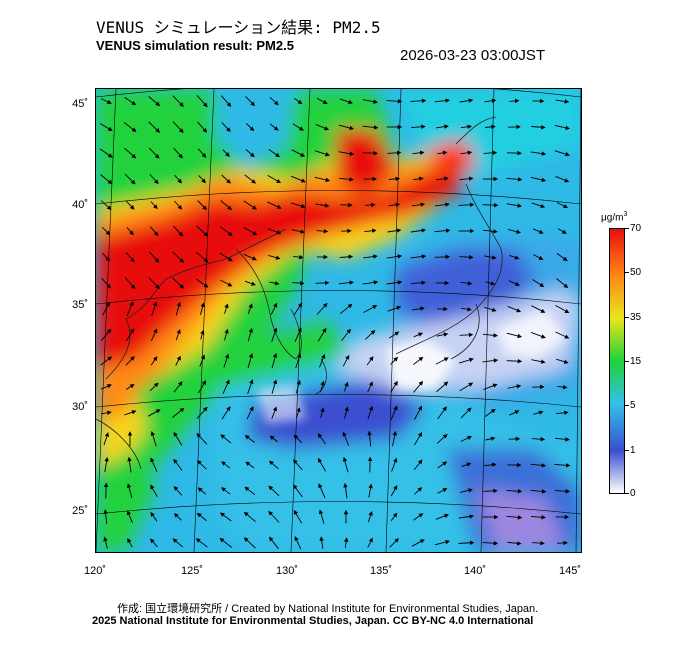 The image size is (700, 649). I want to click on colorbar-label-70: 70, so click(636, 228).